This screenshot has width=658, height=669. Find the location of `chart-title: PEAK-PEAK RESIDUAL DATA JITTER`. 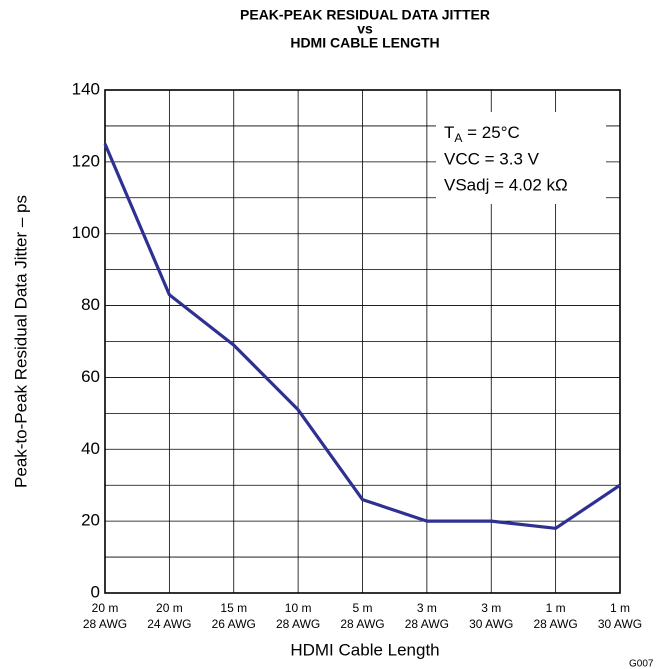

chart-title: PEAK-PEAK RESIDUAL DATA JITTER is located at coordinates (365, 15).